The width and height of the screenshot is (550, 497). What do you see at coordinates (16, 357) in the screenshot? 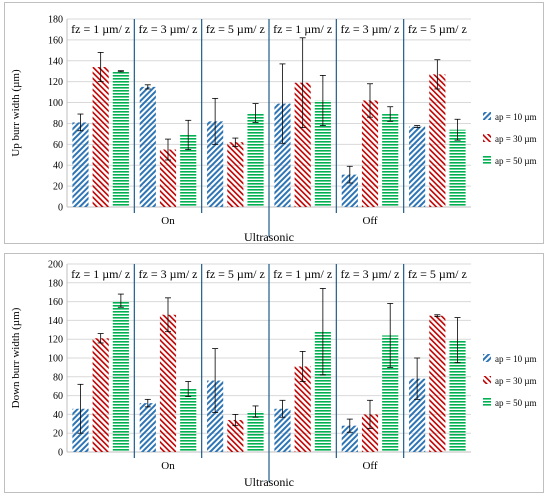
I see `y-axis-title: Down burr width (µm)` at bounding box center [16, 357].